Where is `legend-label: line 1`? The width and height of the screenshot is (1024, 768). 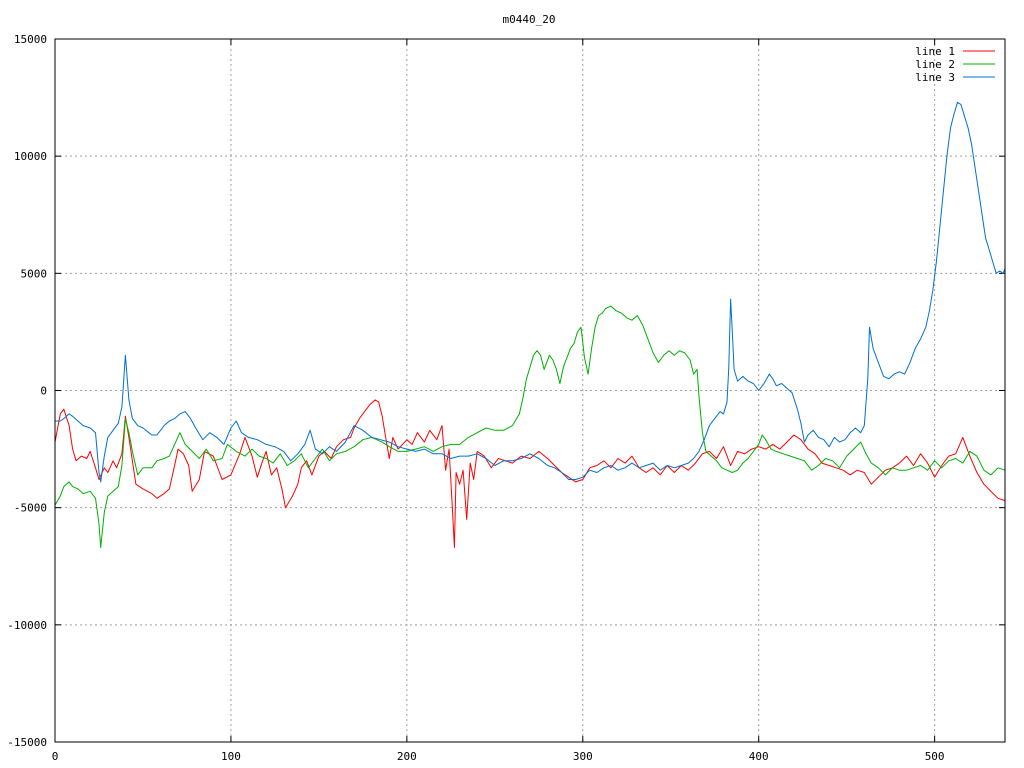
legend-label: line 1 is located at coordinates (935, 51).